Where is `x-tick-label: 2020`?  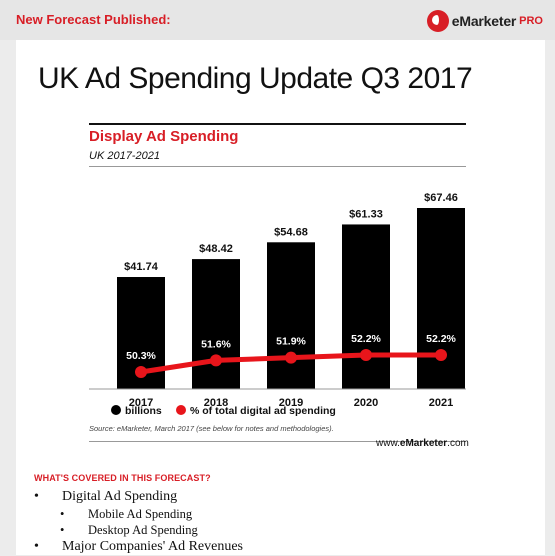 x-tick-label: 2020 is located at coordinates (366, 403).